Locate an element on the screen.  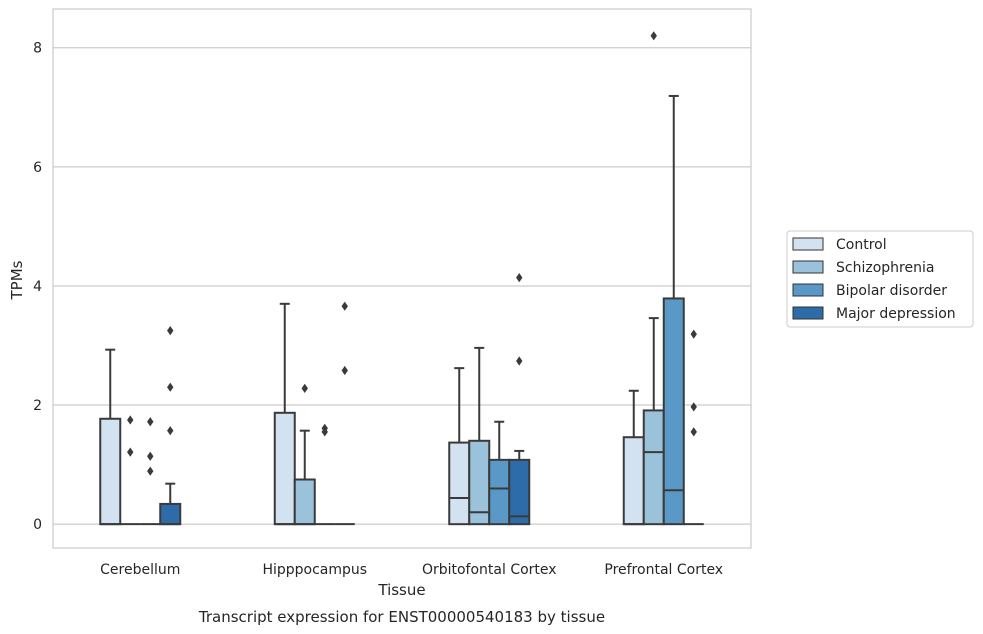
legend-swatch-major-depression is located at coordinates (808, 313).